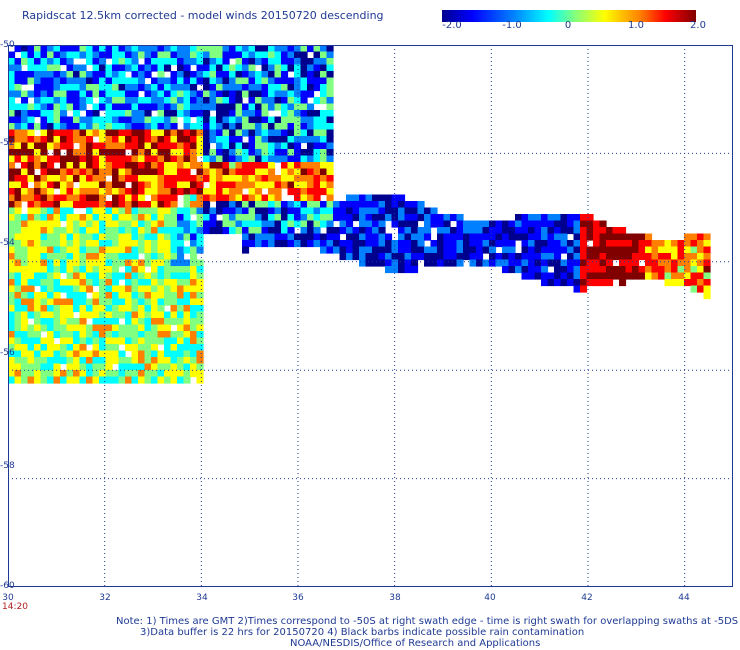 This screenshot has width=740, height=650. I want to click on lat-label: -56, so click(7, 353).